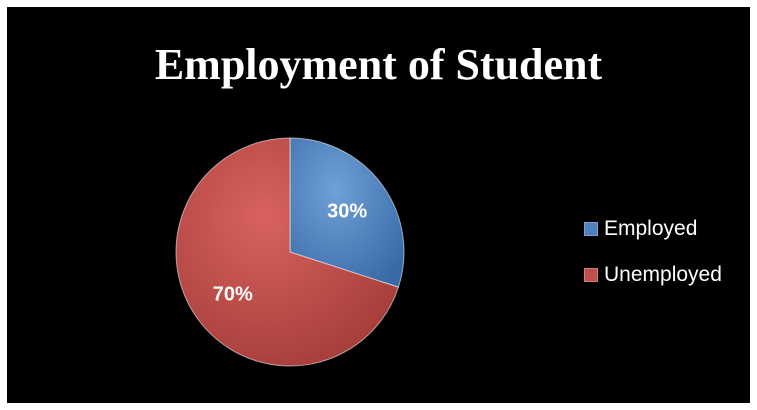 The width and height of the screenshot is (757, 410). Describe the element at coordinates (378, 64) in the screenshot. I see `chart-title: Employment of Student` at that location.